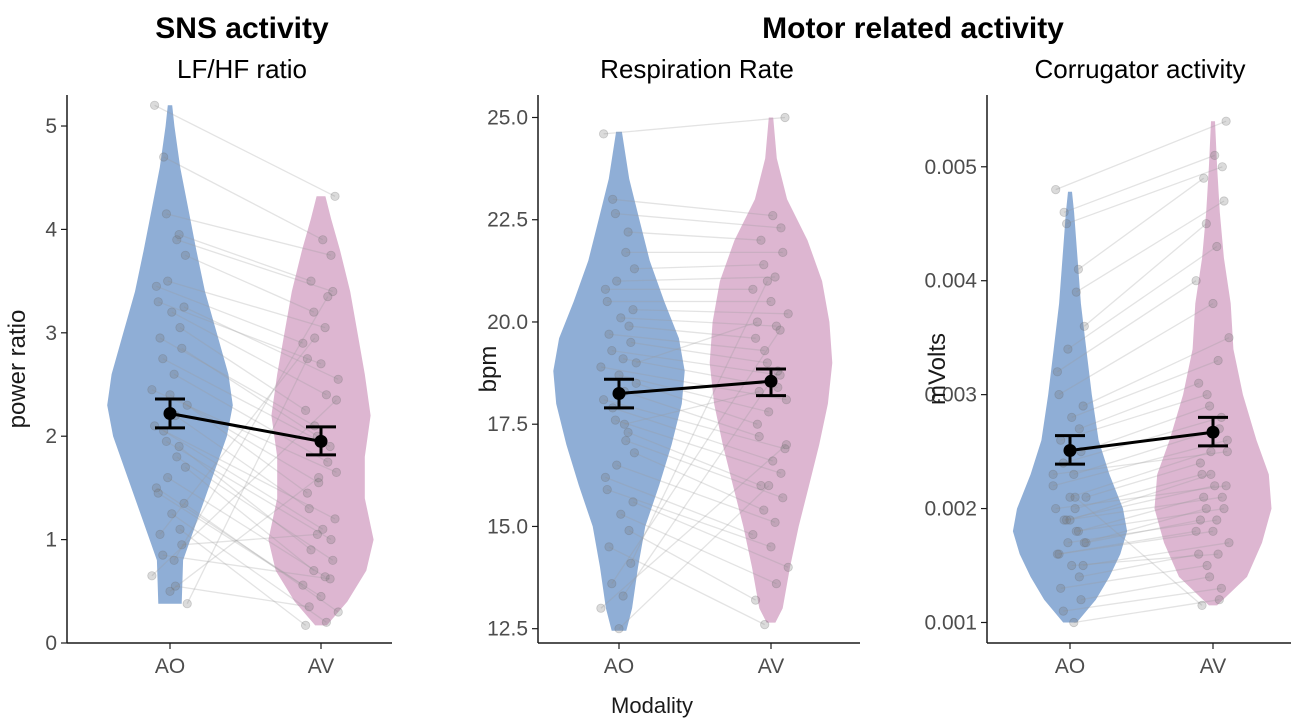  I want to click on y-tick-label: 4, so click(51, 229).